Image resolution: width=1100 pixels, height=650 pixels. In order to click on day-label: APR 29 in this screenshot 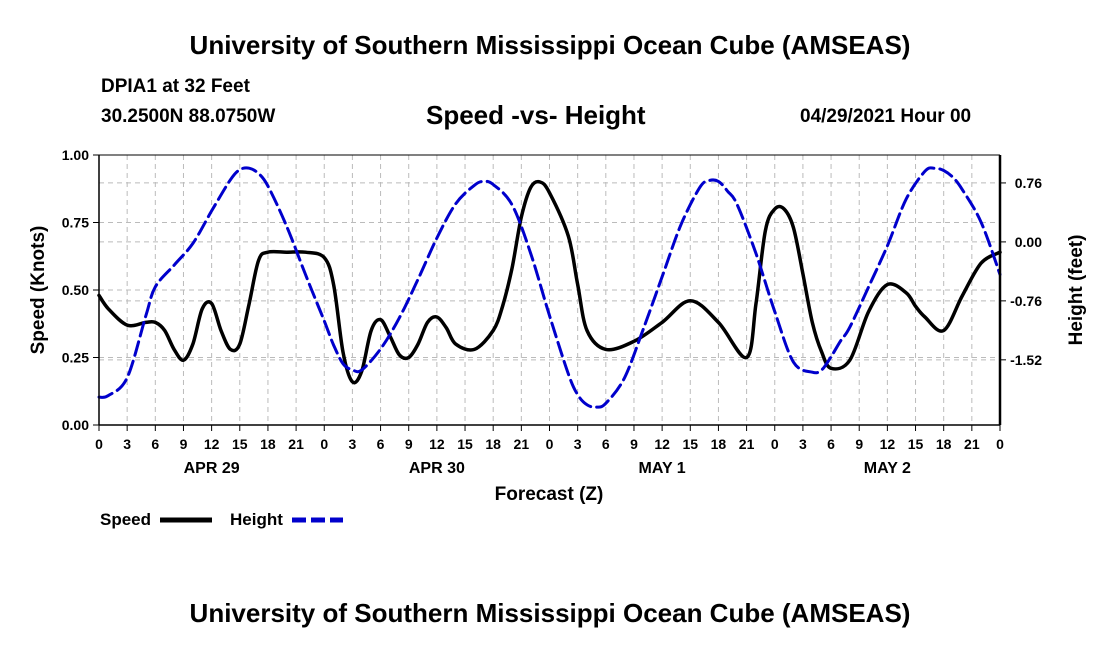, I will do `click(212, 468)`.